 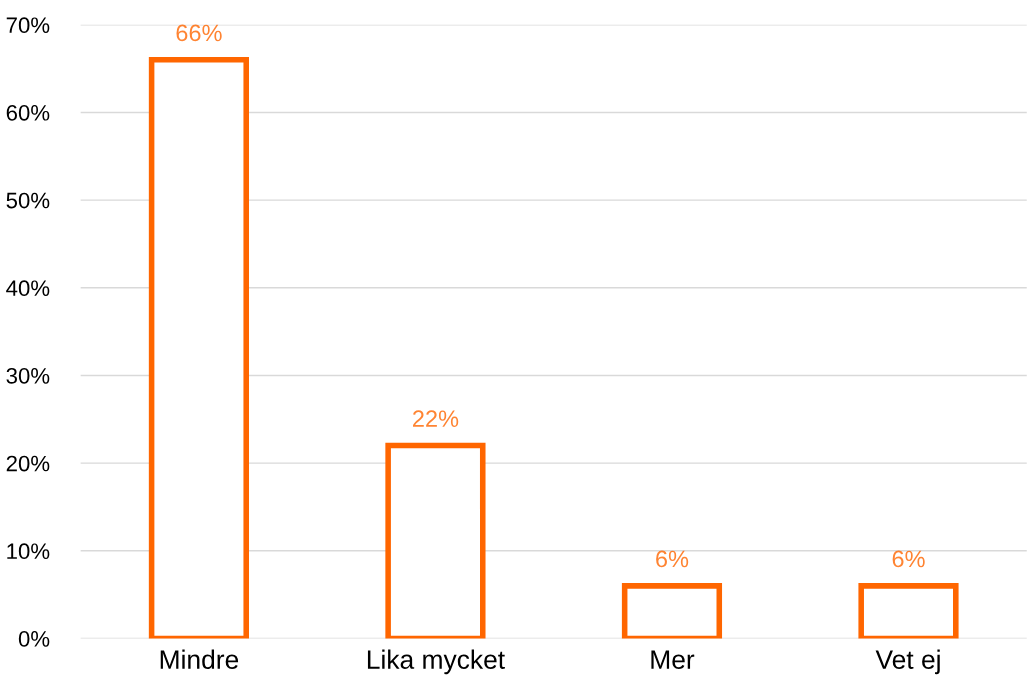 I want to click on y-tick-label: 40%, so click(x=28, y=288).